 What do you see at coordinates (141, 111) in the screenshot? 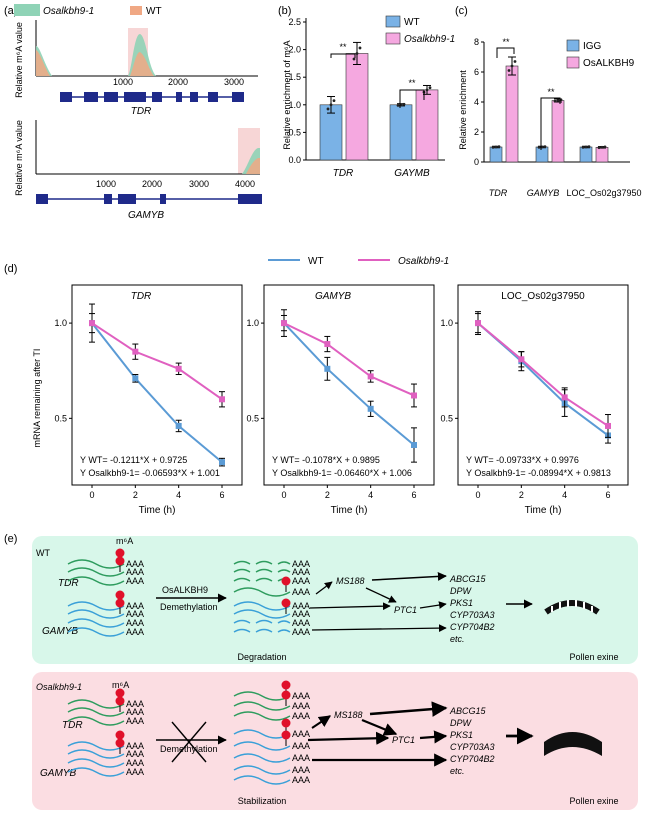
I see `tdr-gene-name: TDR` at bounding box center [141, 111].